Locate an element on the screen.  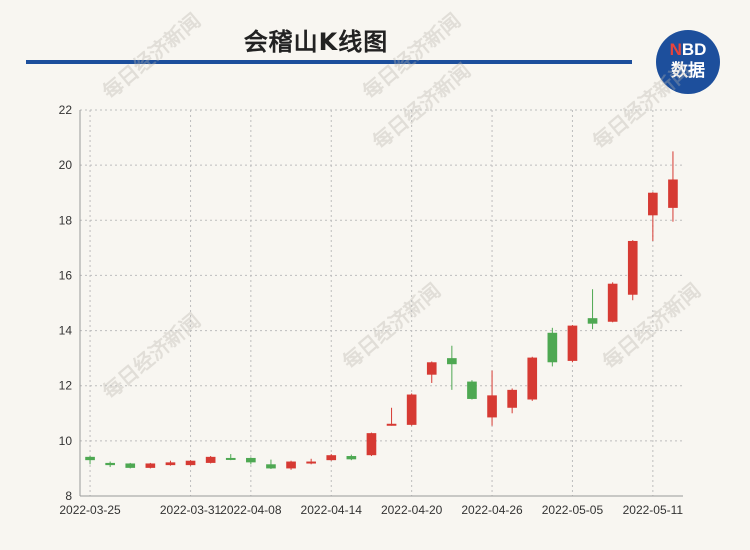
y-tick-label: 14 is located at coordinates (66, 331).